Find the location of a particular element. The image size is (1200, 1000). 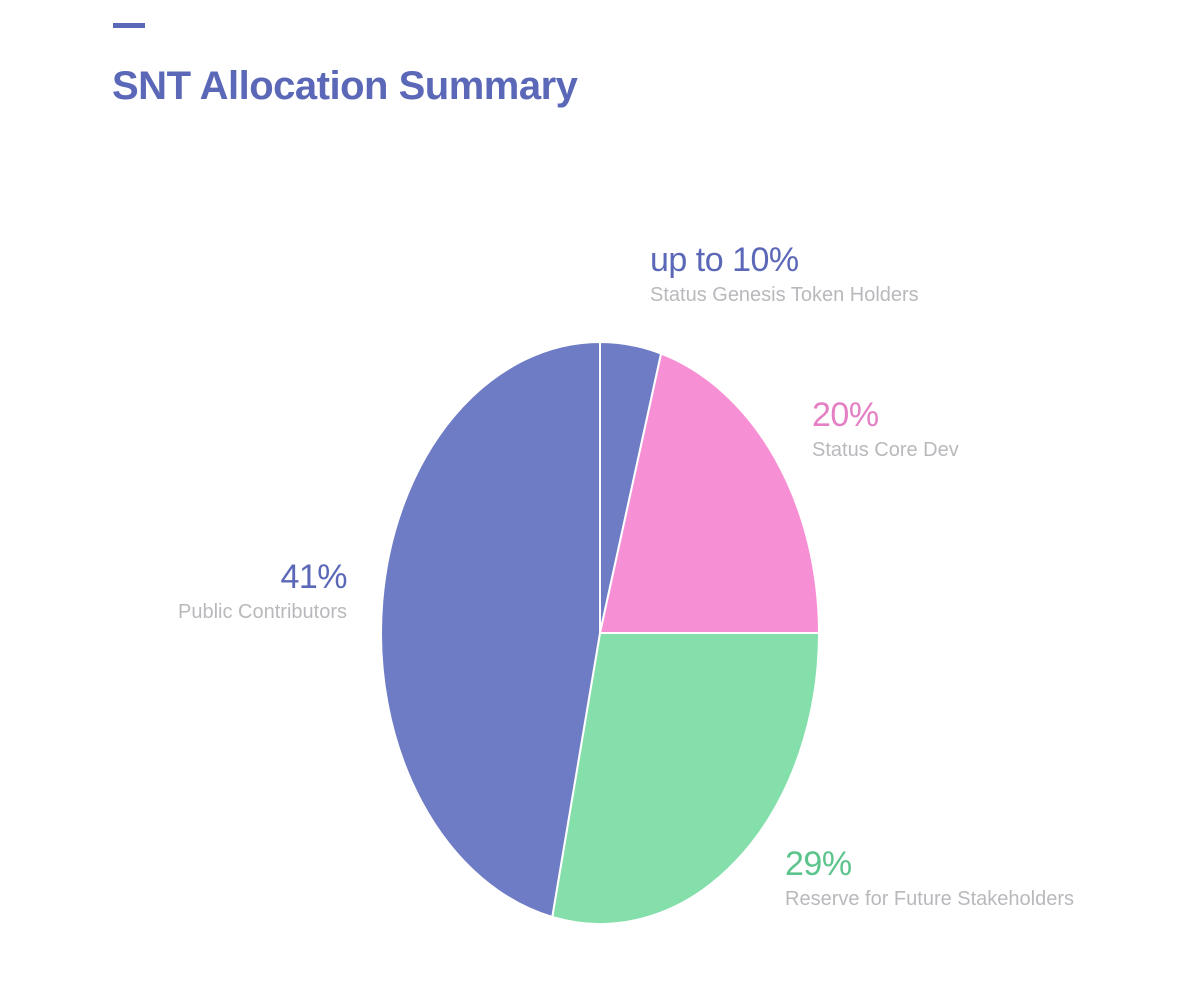

pie-slice-public-contributors is located at coordinates (490, 629).